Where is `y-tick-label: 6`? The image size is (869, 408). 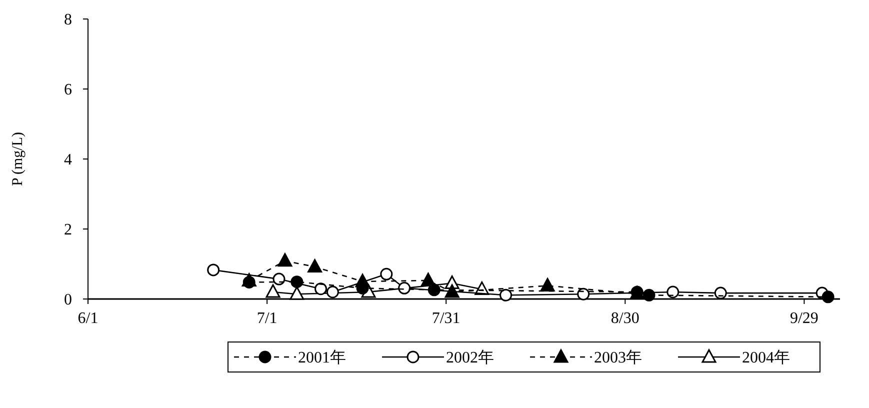
y-tick-label: 6 is located at coordinates (68, 90).